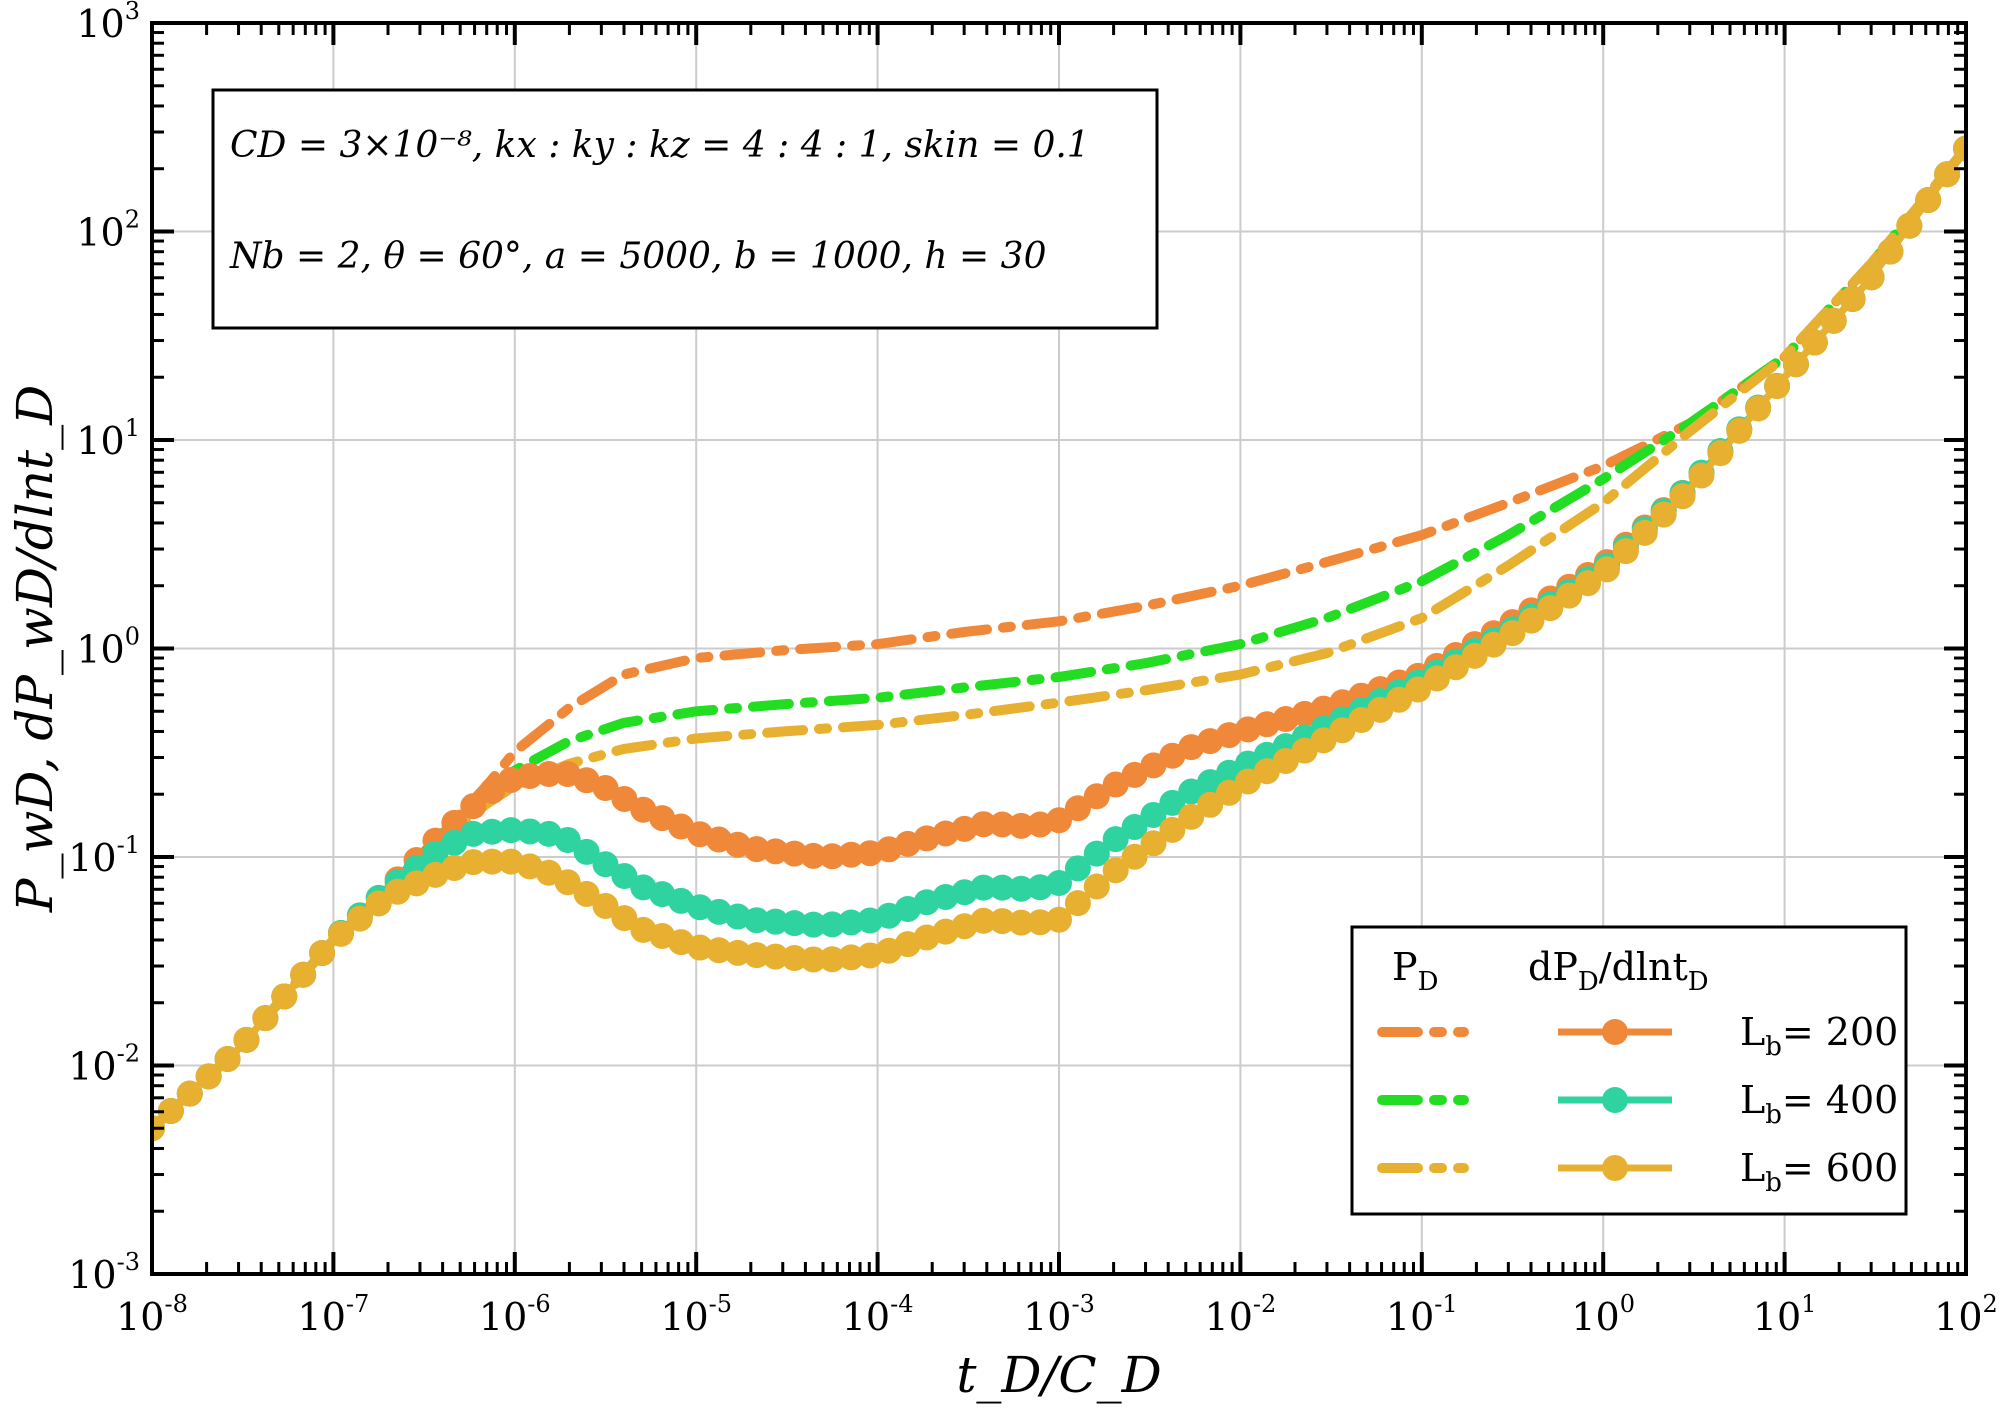  I want to click on legend-rows: Lb= 200 Lb= 400 Lb= 600, so click(1637, 1104).